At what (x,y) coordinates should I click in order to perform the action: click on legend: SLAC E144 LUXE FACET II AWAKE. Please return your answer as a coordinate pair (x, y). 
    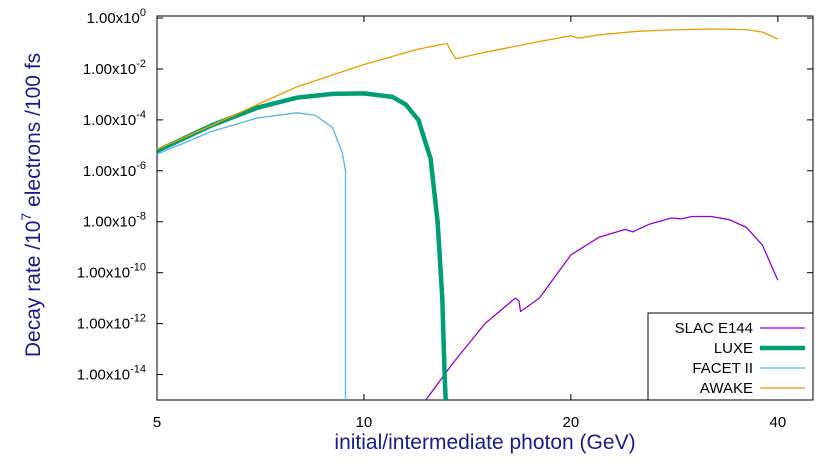
    Looking at the image, I should click on (730, 356).